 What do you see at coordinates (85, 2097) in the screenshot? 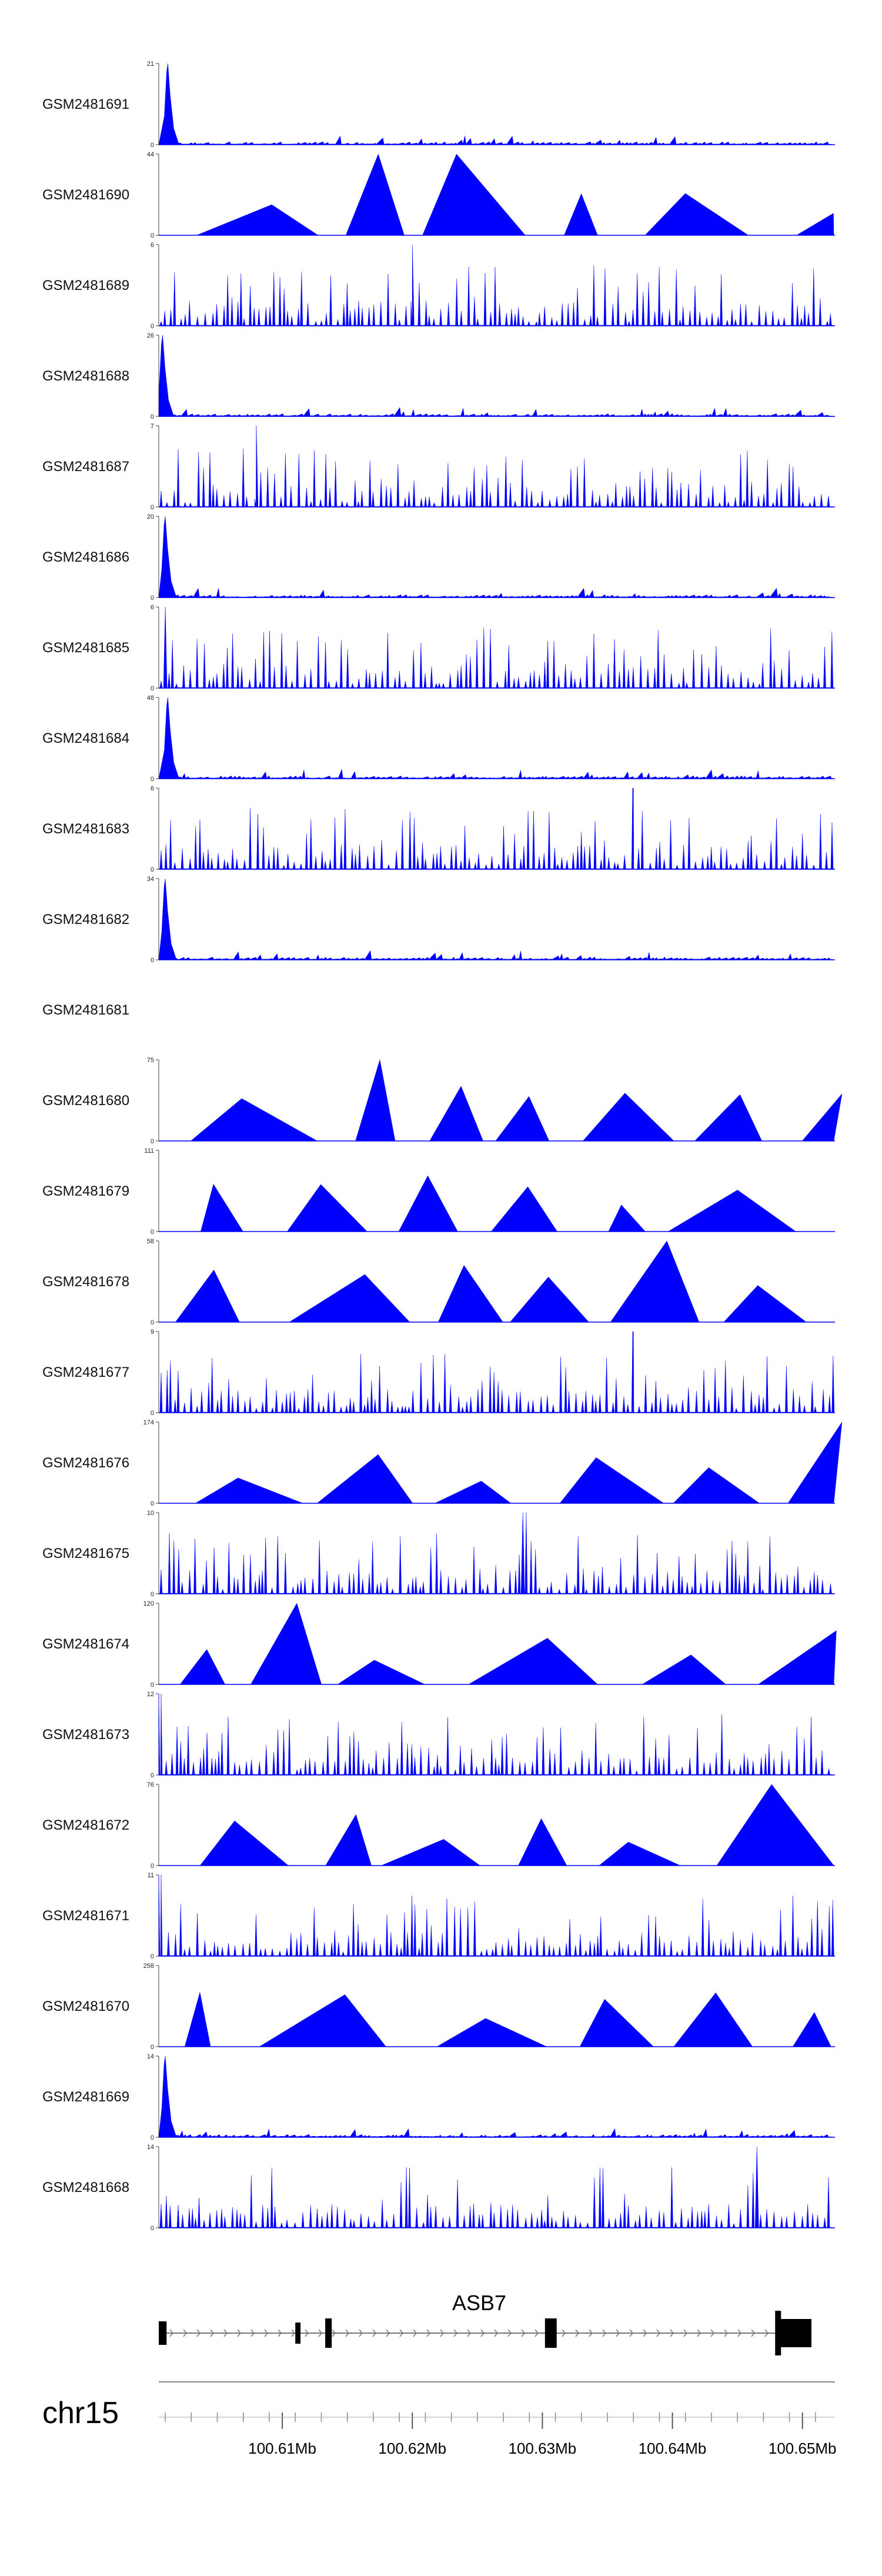
I see `track-label: GSM2481669` at bounding box center [85, 2097].